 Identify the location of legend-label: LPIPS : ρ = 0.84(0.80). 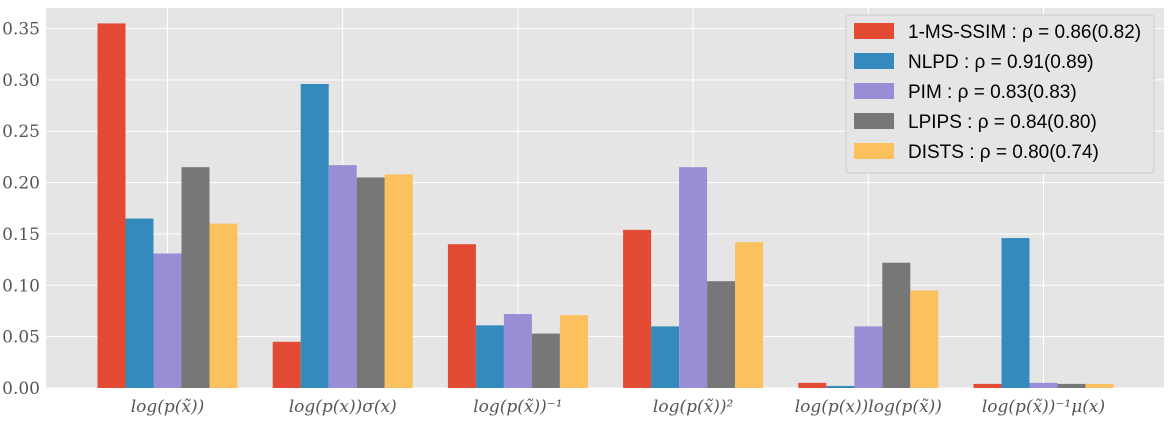
(1002, 122).